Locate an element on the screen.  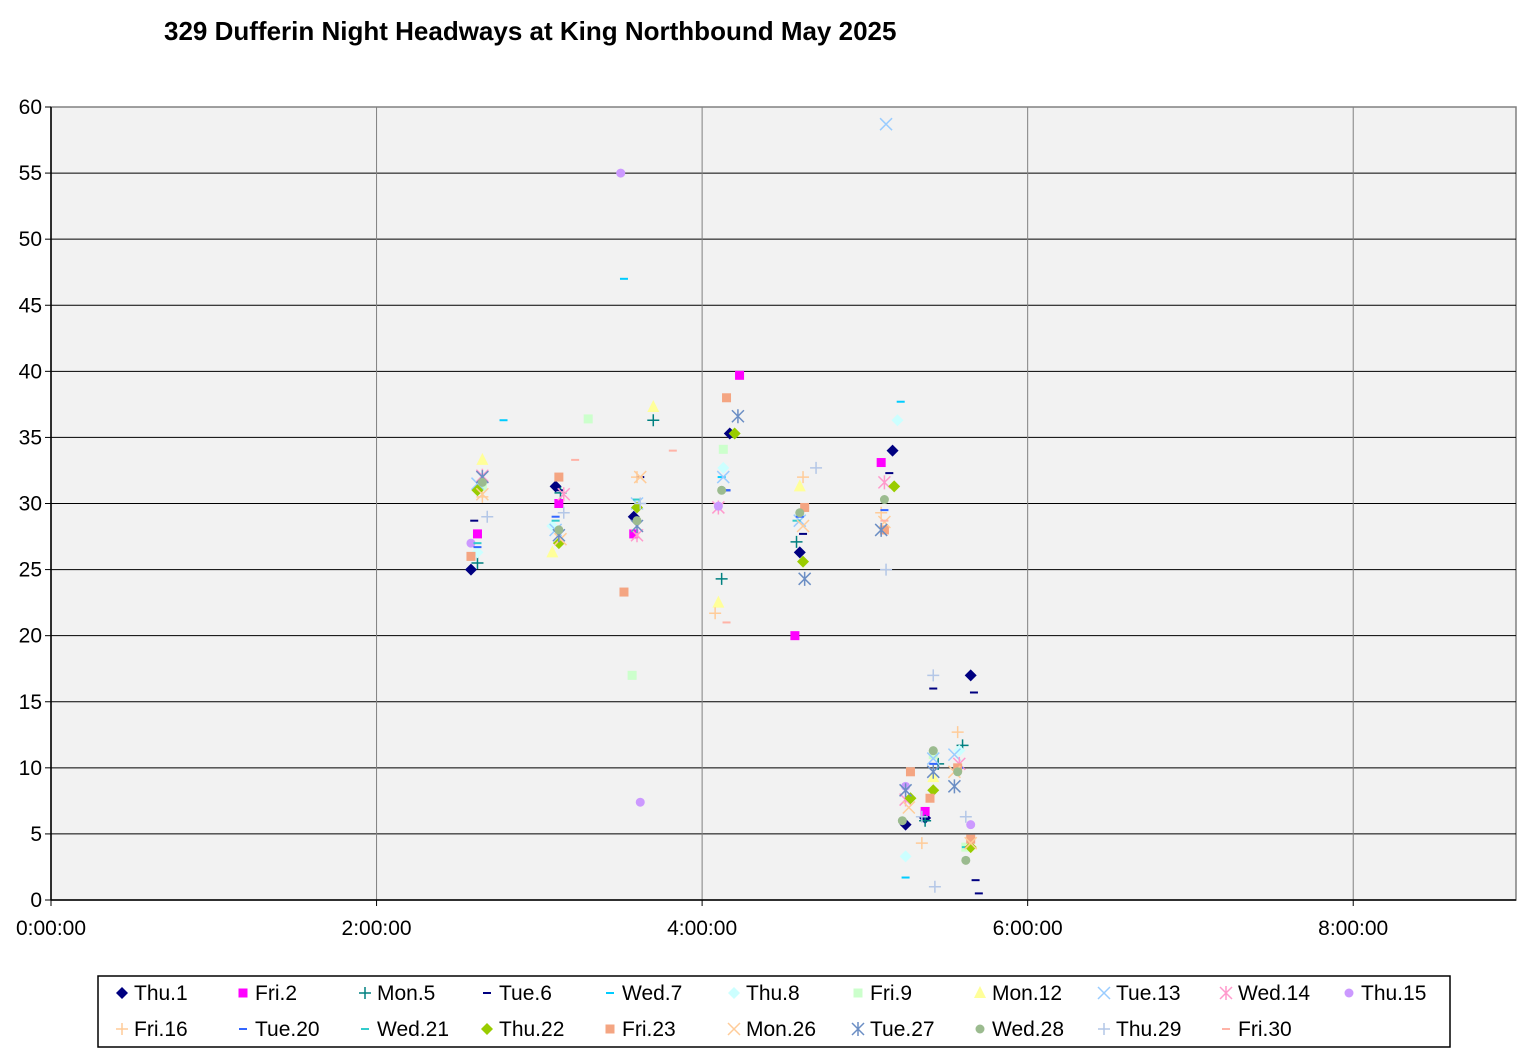
legend is located at coordinates (774, 1011).